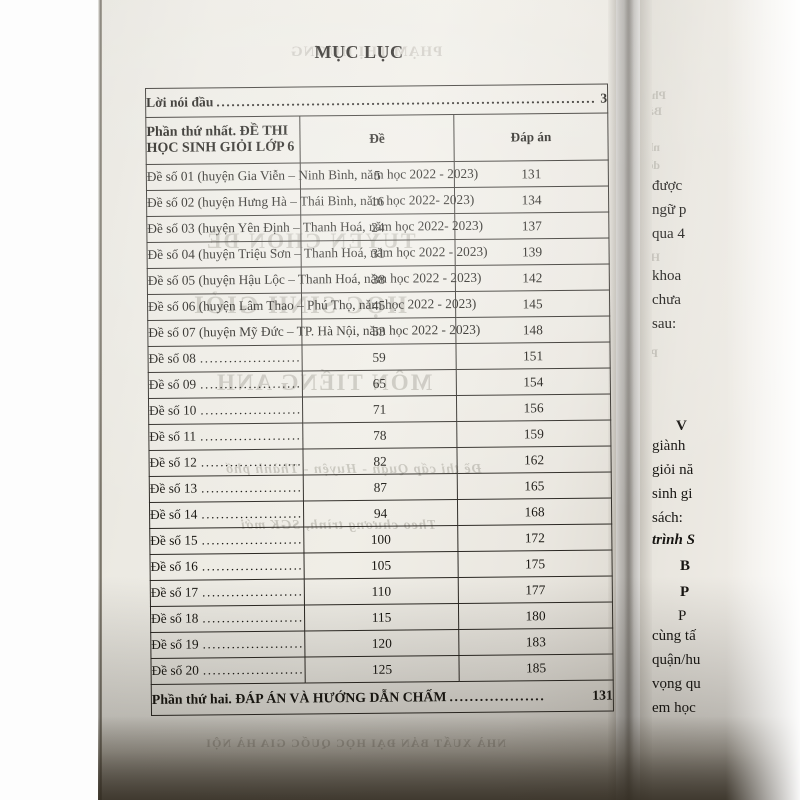  I want to click on right-page-bleed-6: PART, so click(655, 353).